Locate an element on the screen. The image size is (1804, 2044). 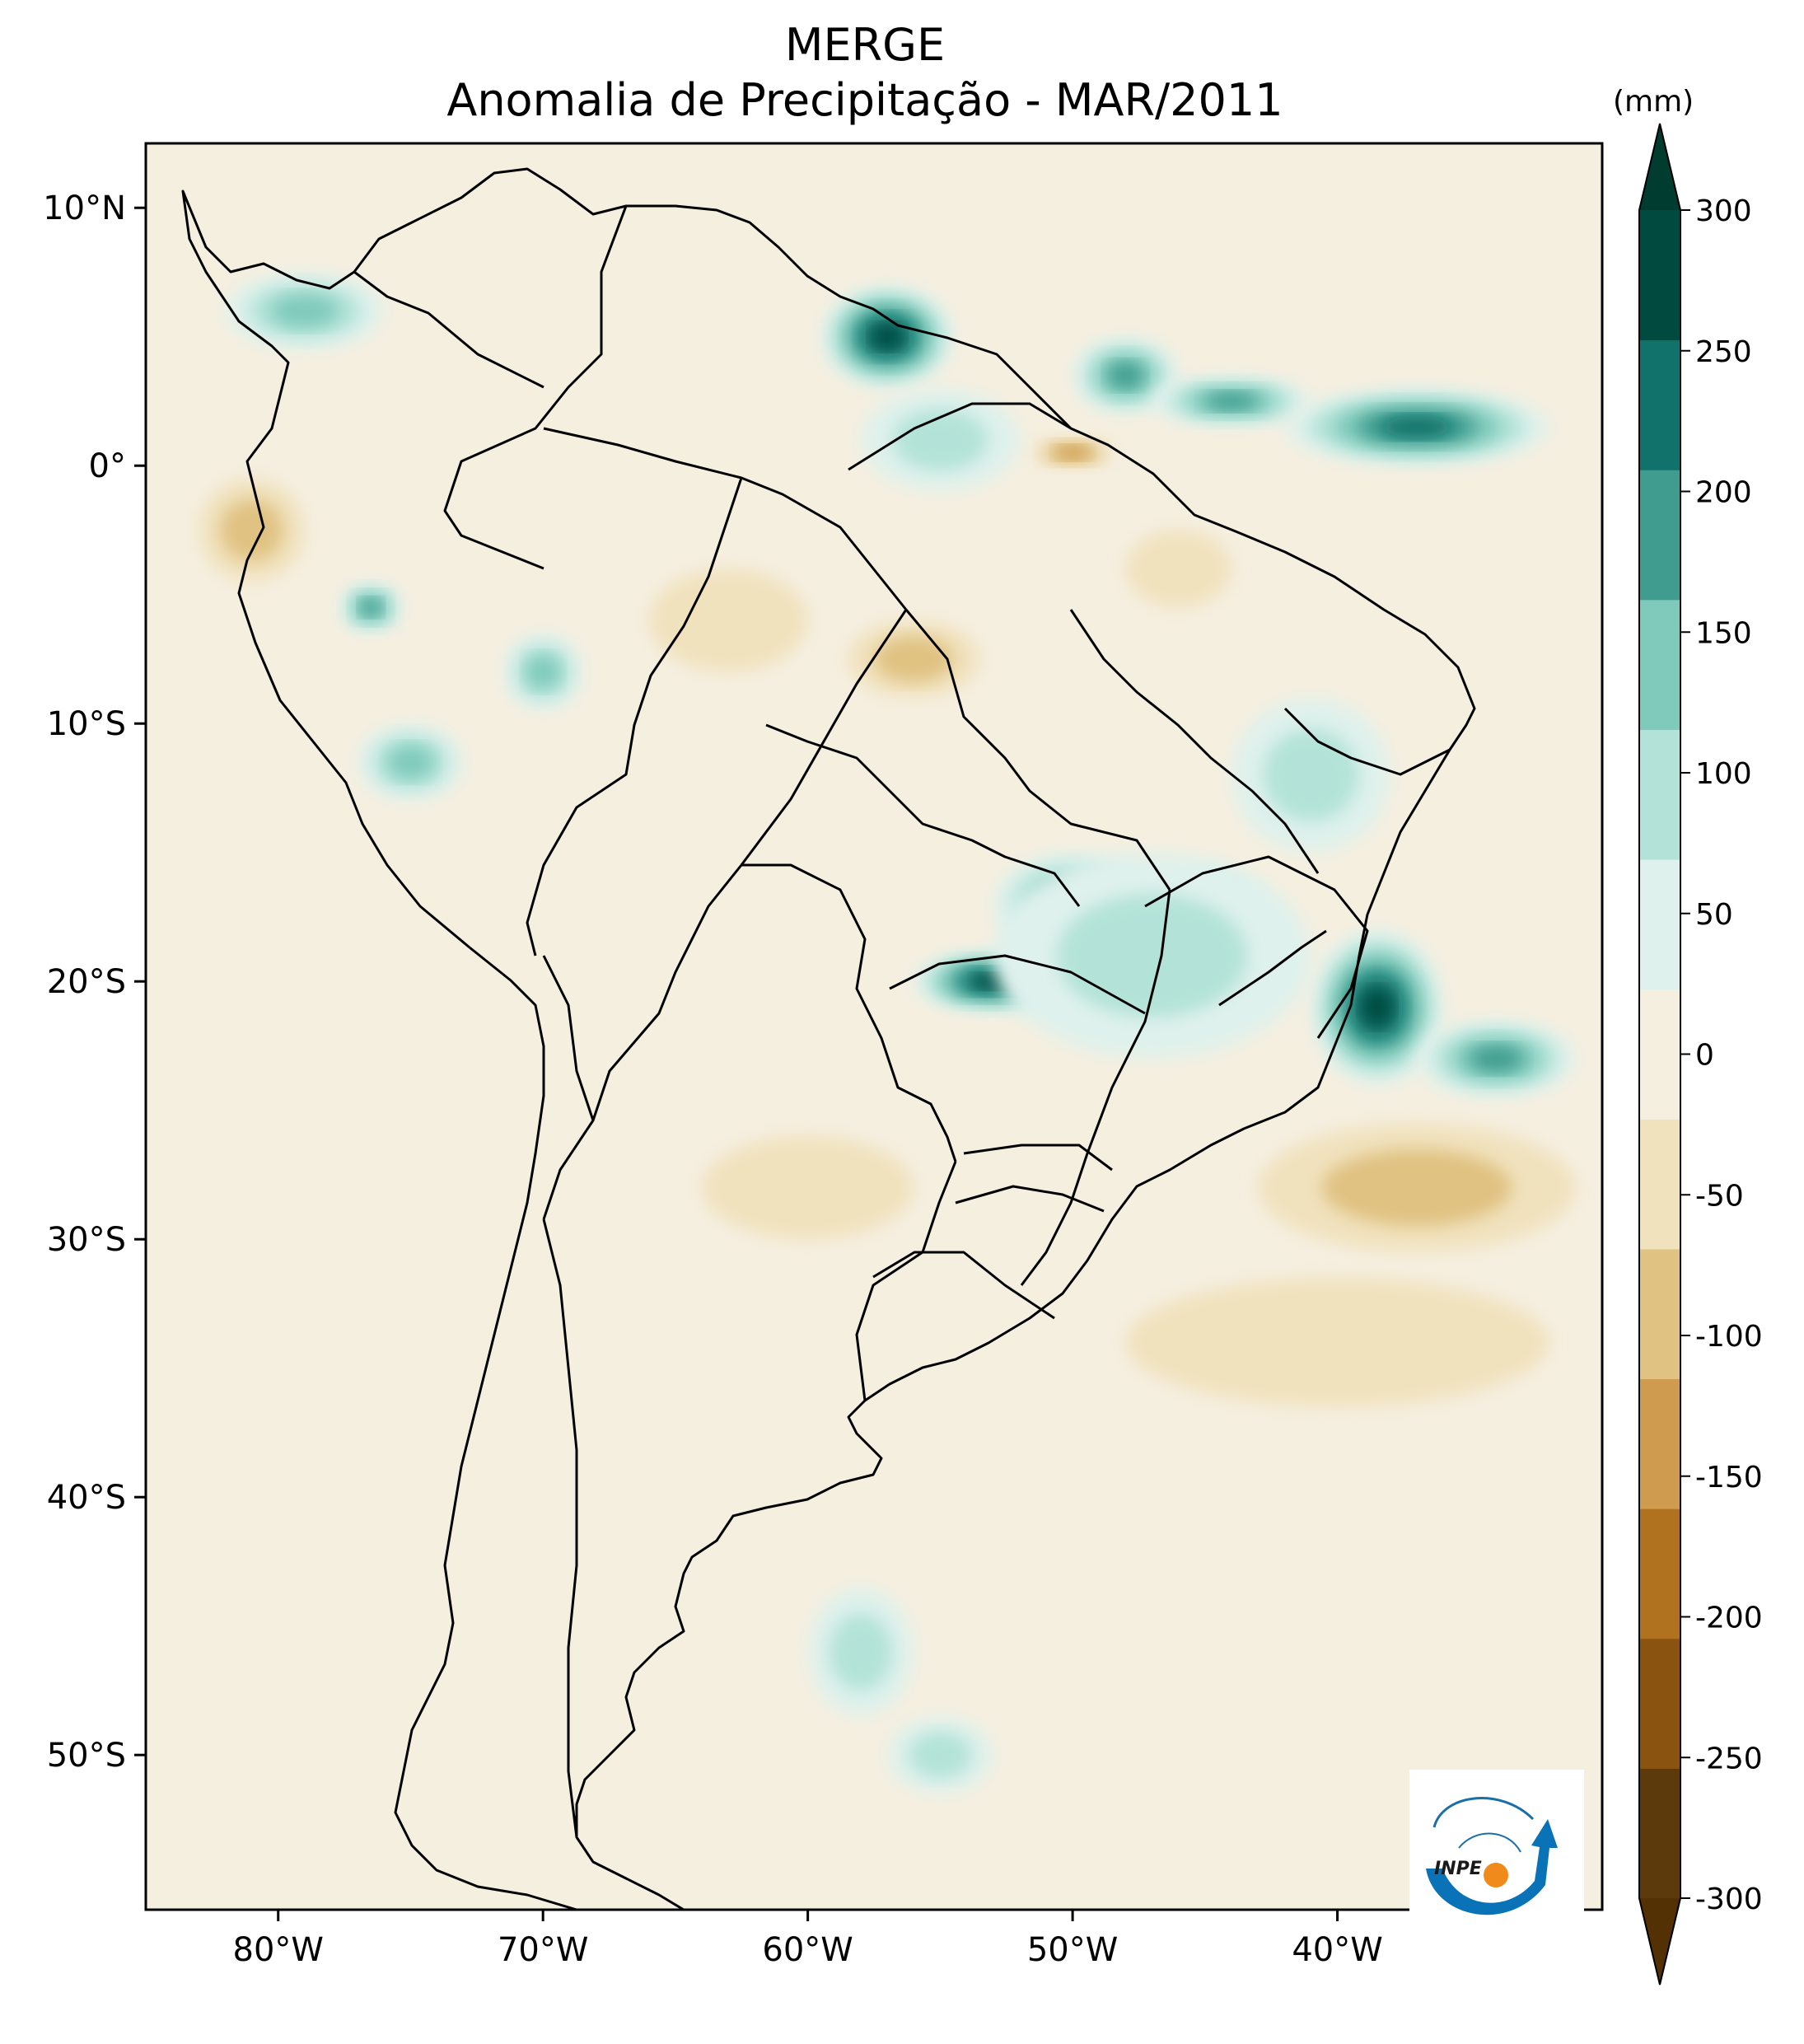
longitude-axis: 80°W 70°W 60°W 50°W 40°W is located at coordinates (808, 1939).